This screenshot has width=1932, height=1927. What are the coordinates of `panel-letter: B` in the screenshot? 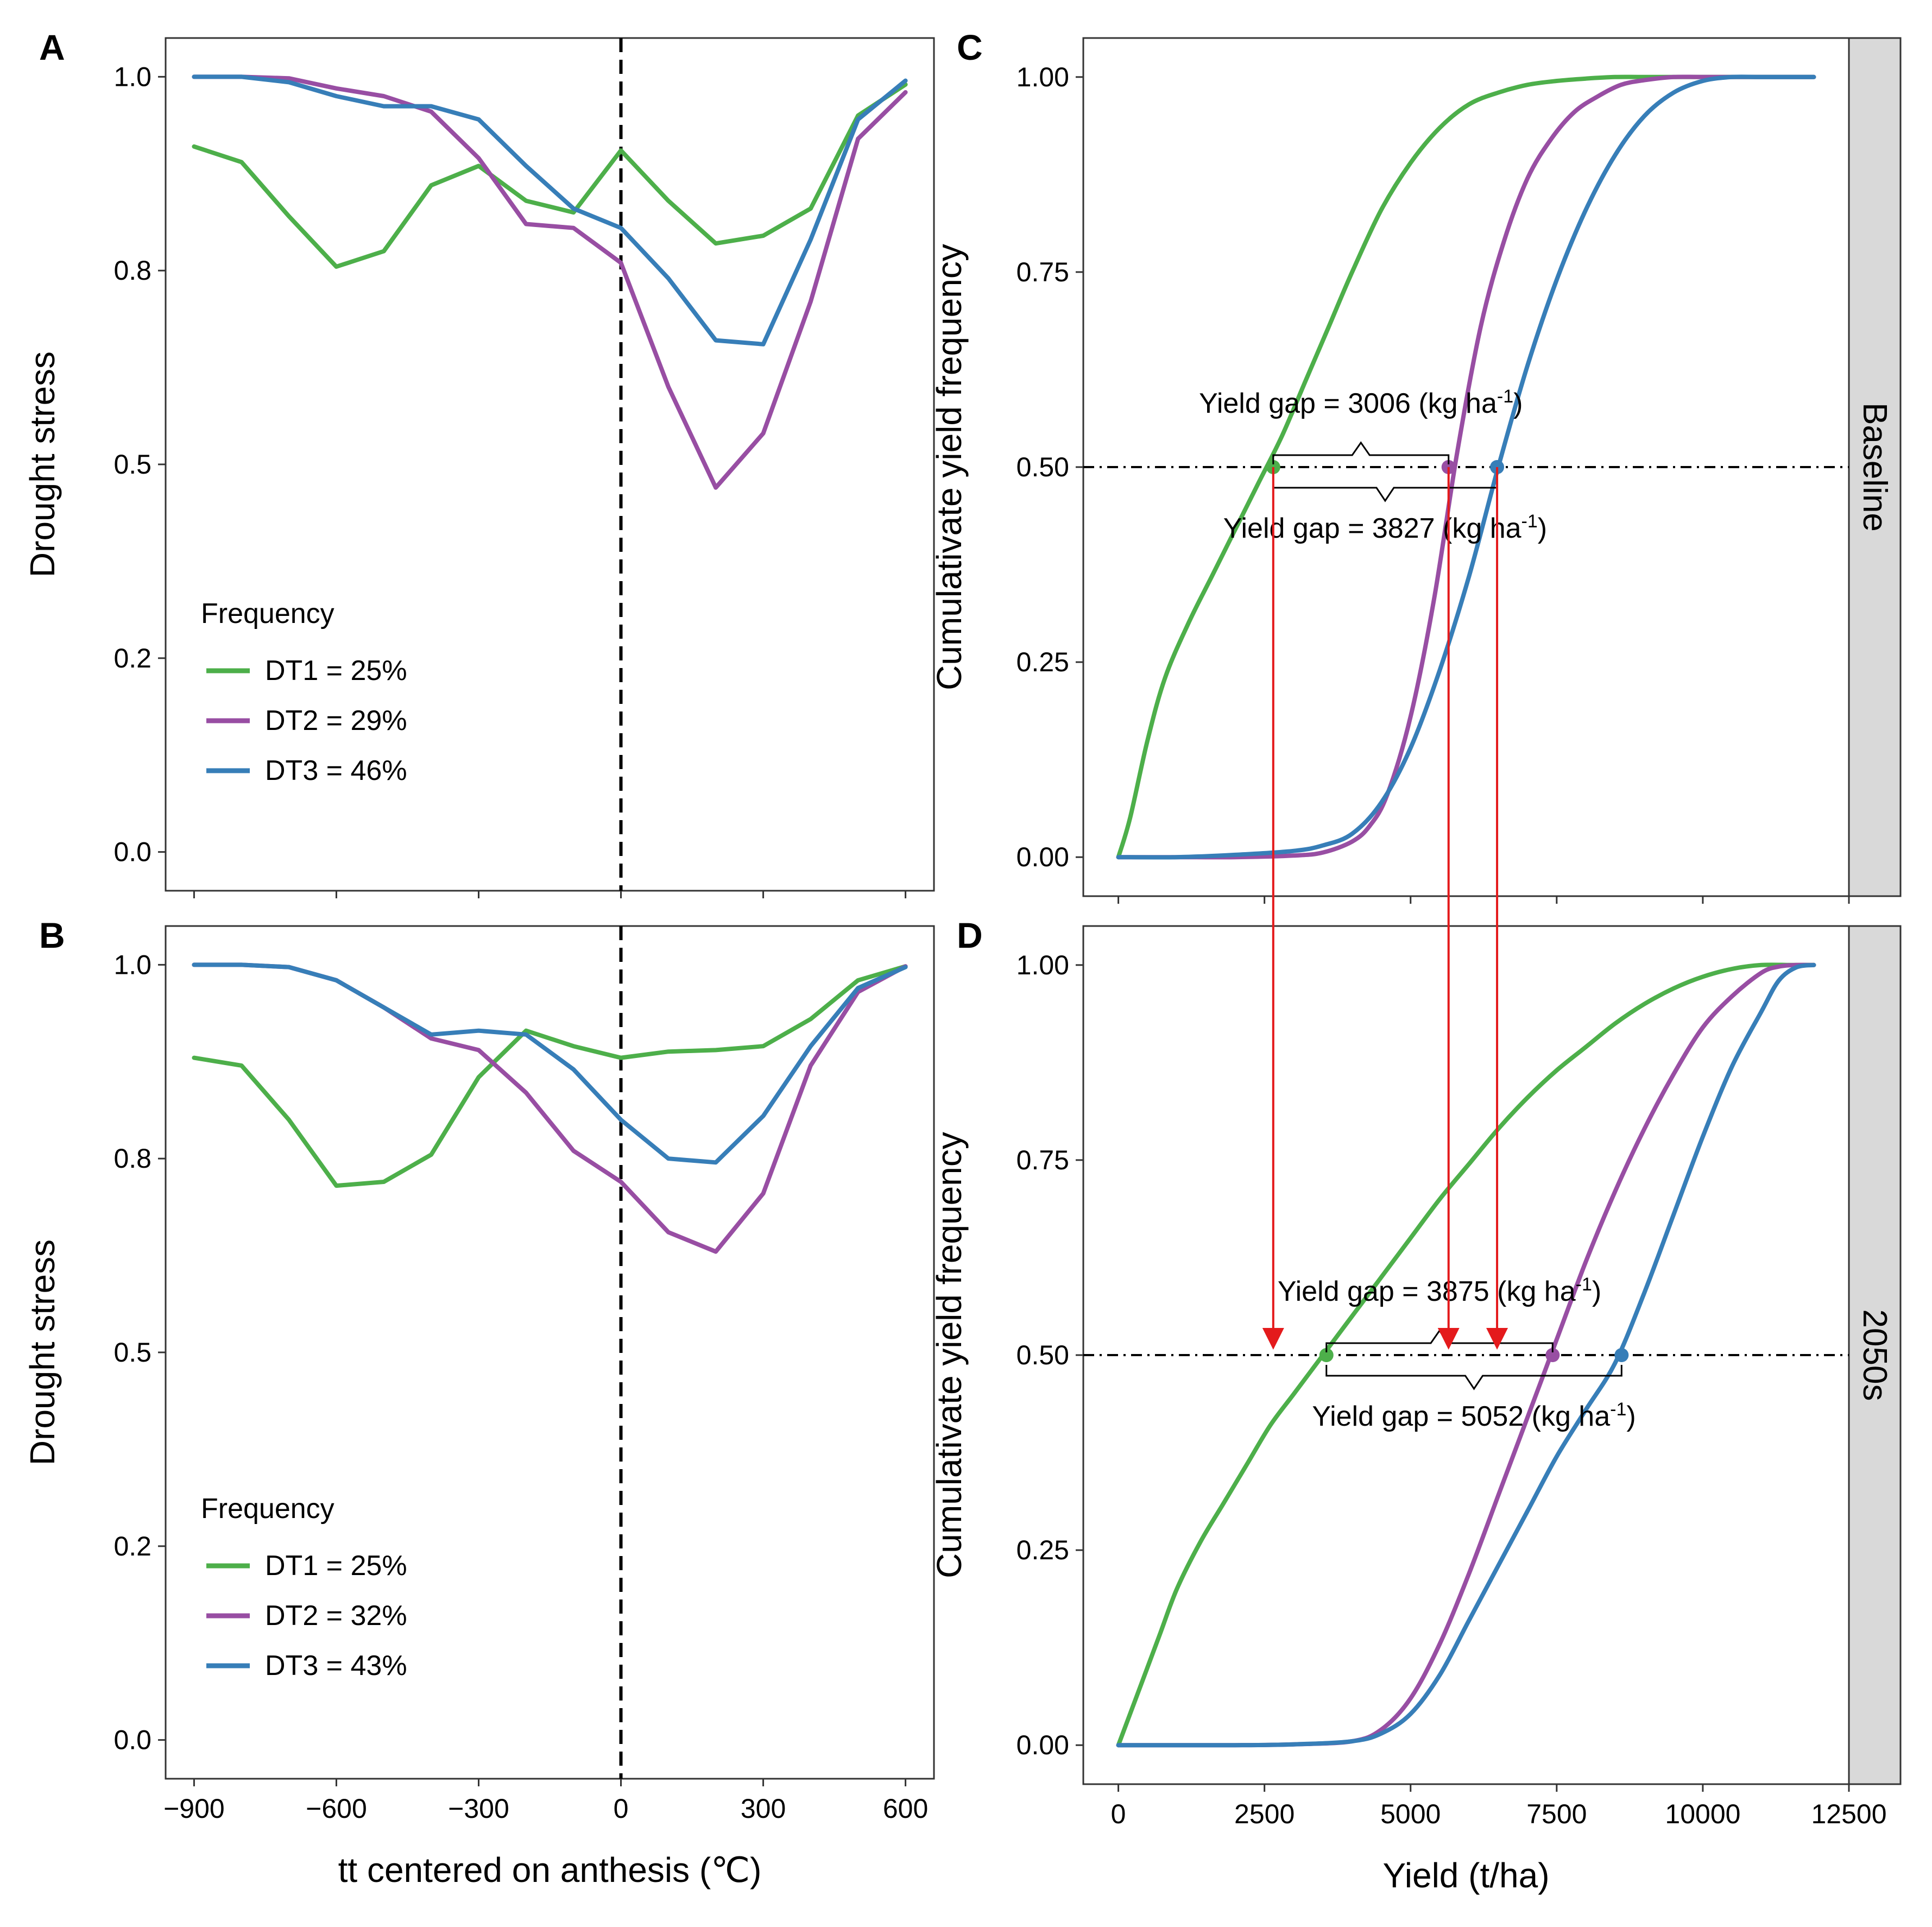 It's located at (52, 935).